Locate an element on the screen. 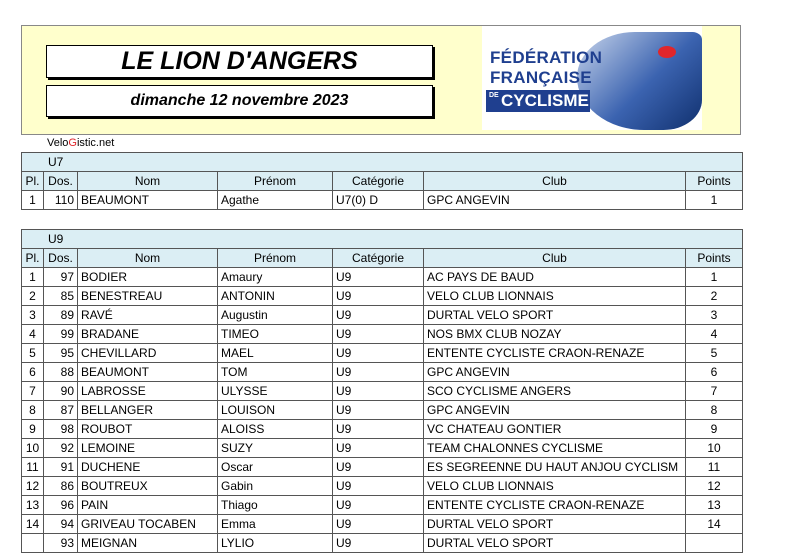  event-title-box: LE LION D'ANGERS is located at coordinates (239, 61).